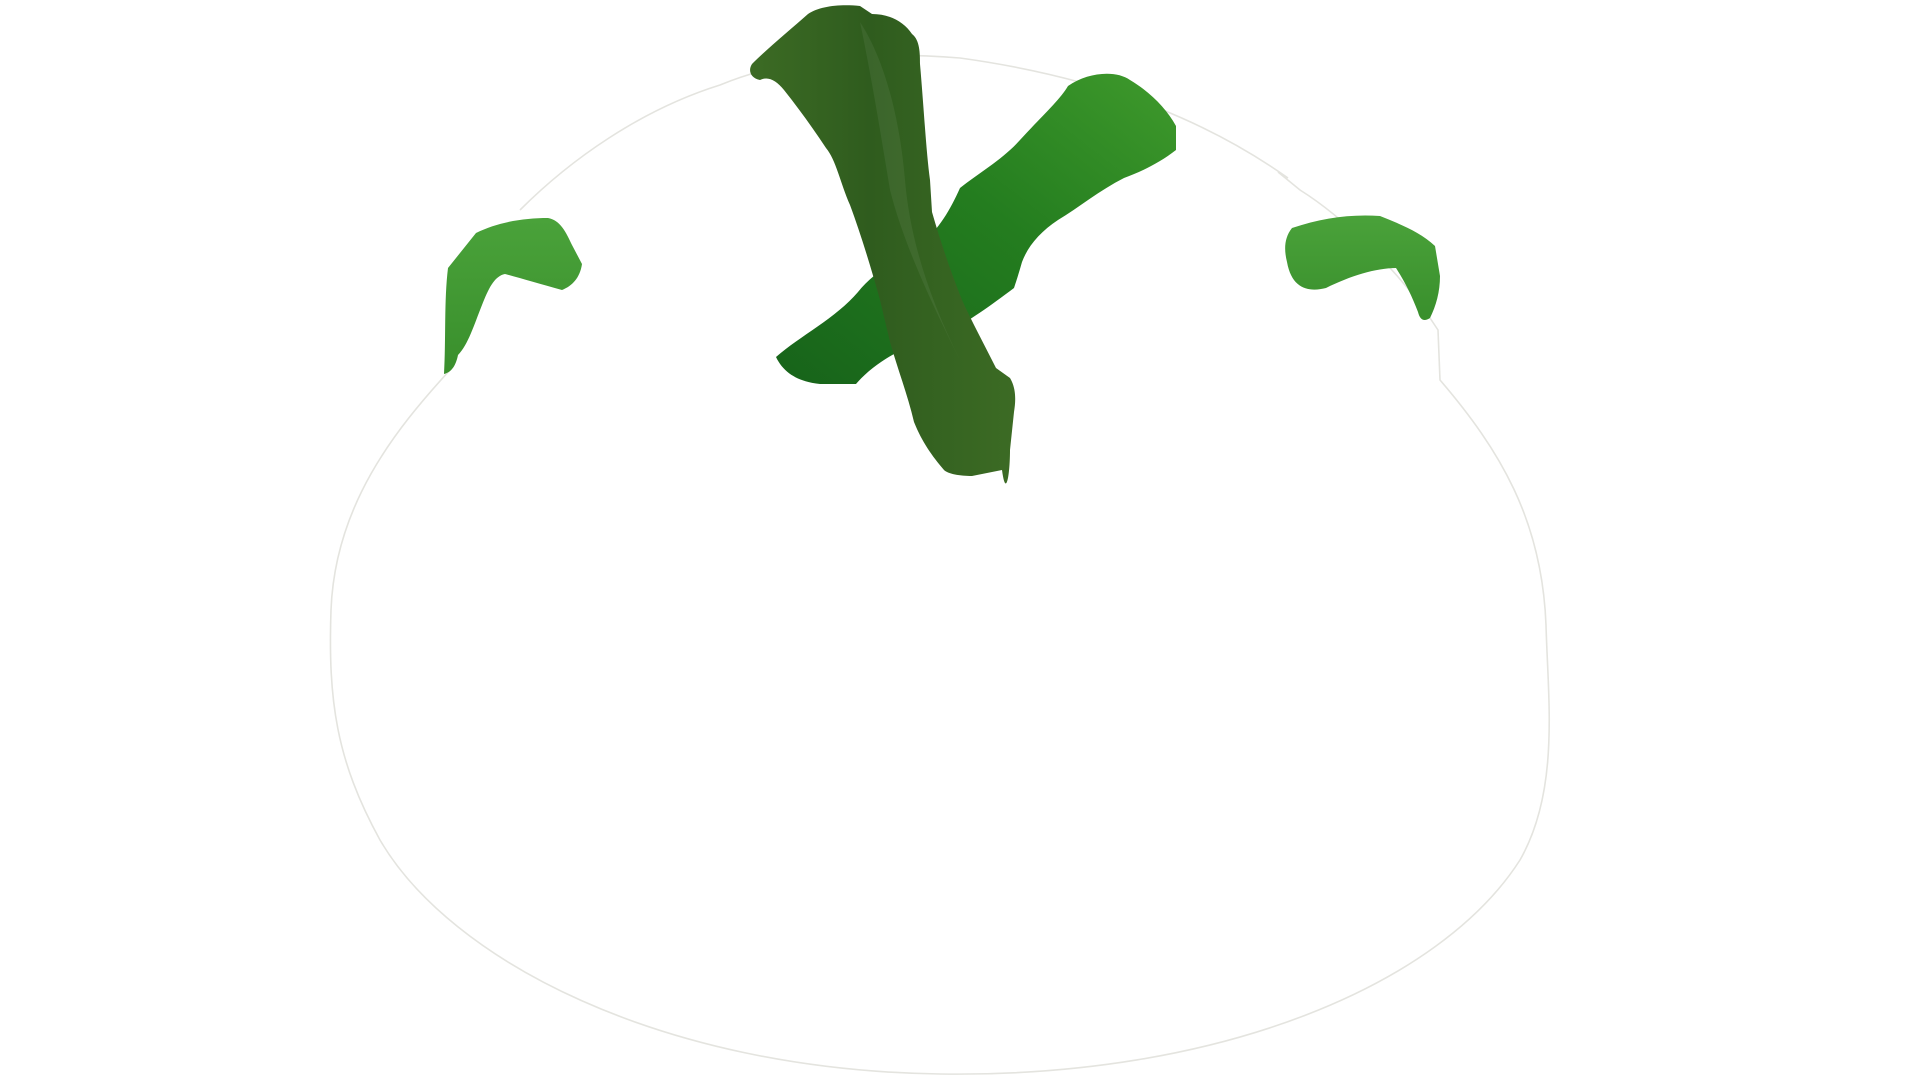  I want to click on diagonal-leaf, so click(976, 228).